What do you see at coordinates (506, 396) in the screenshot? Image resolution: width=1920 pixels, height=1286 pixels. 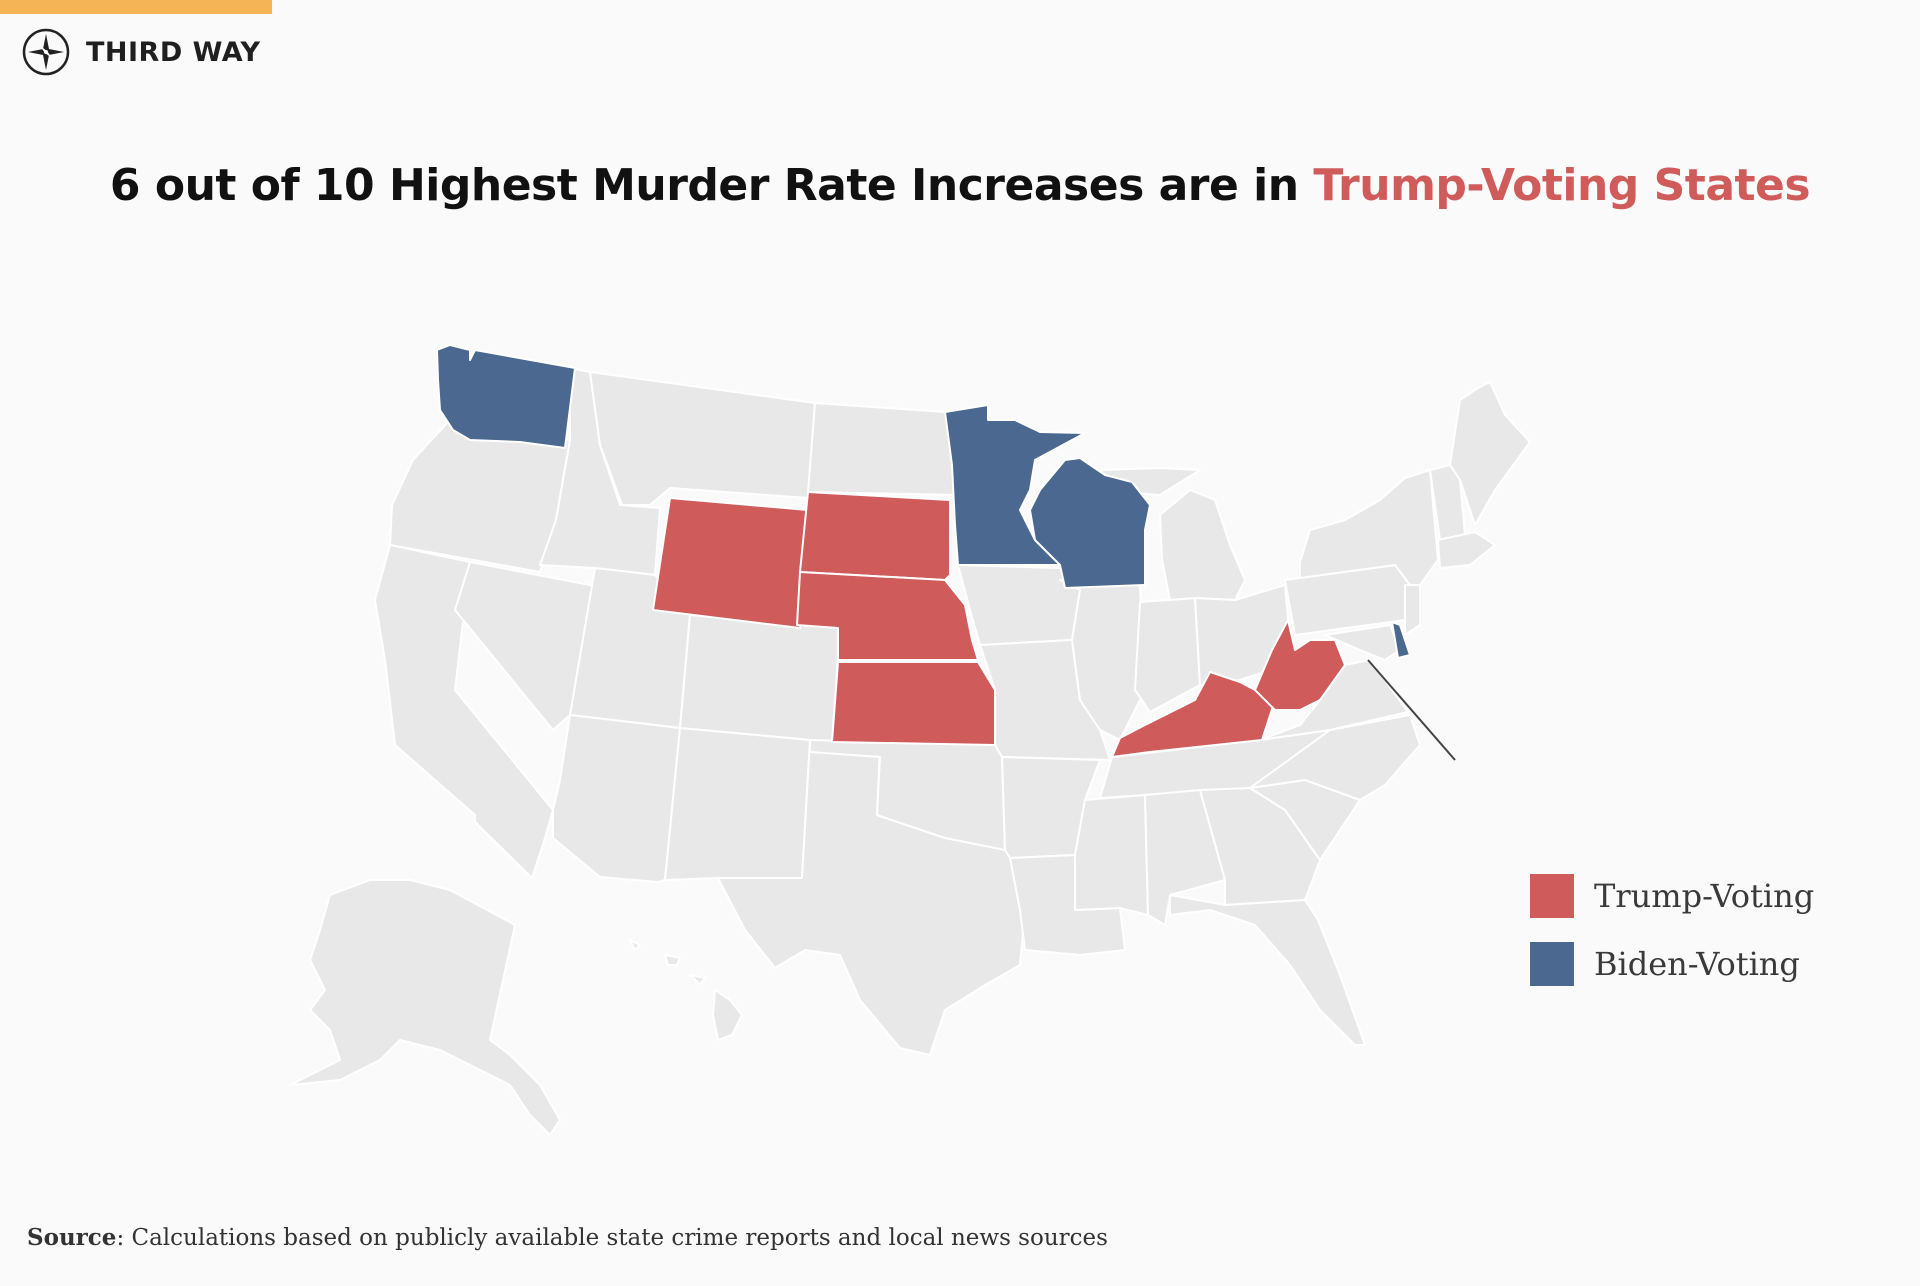 I see `state-washington` at bounding box center [506, 396].